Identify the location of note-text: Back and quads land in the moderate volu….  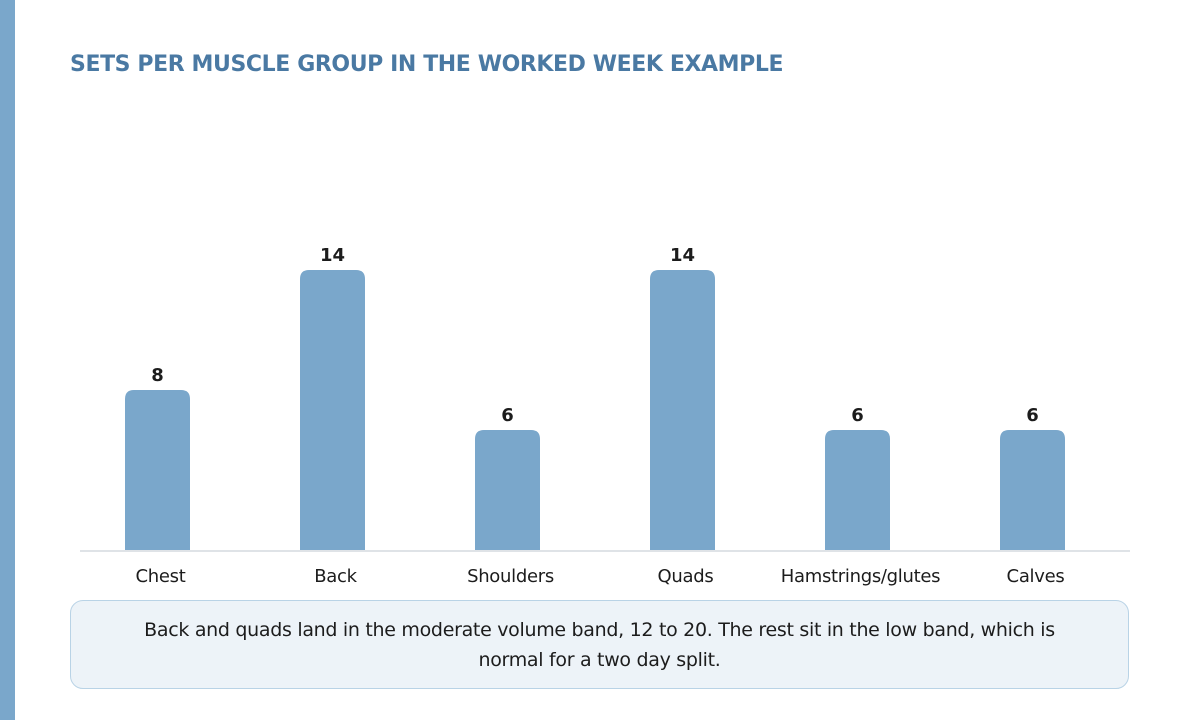
(599, 644).